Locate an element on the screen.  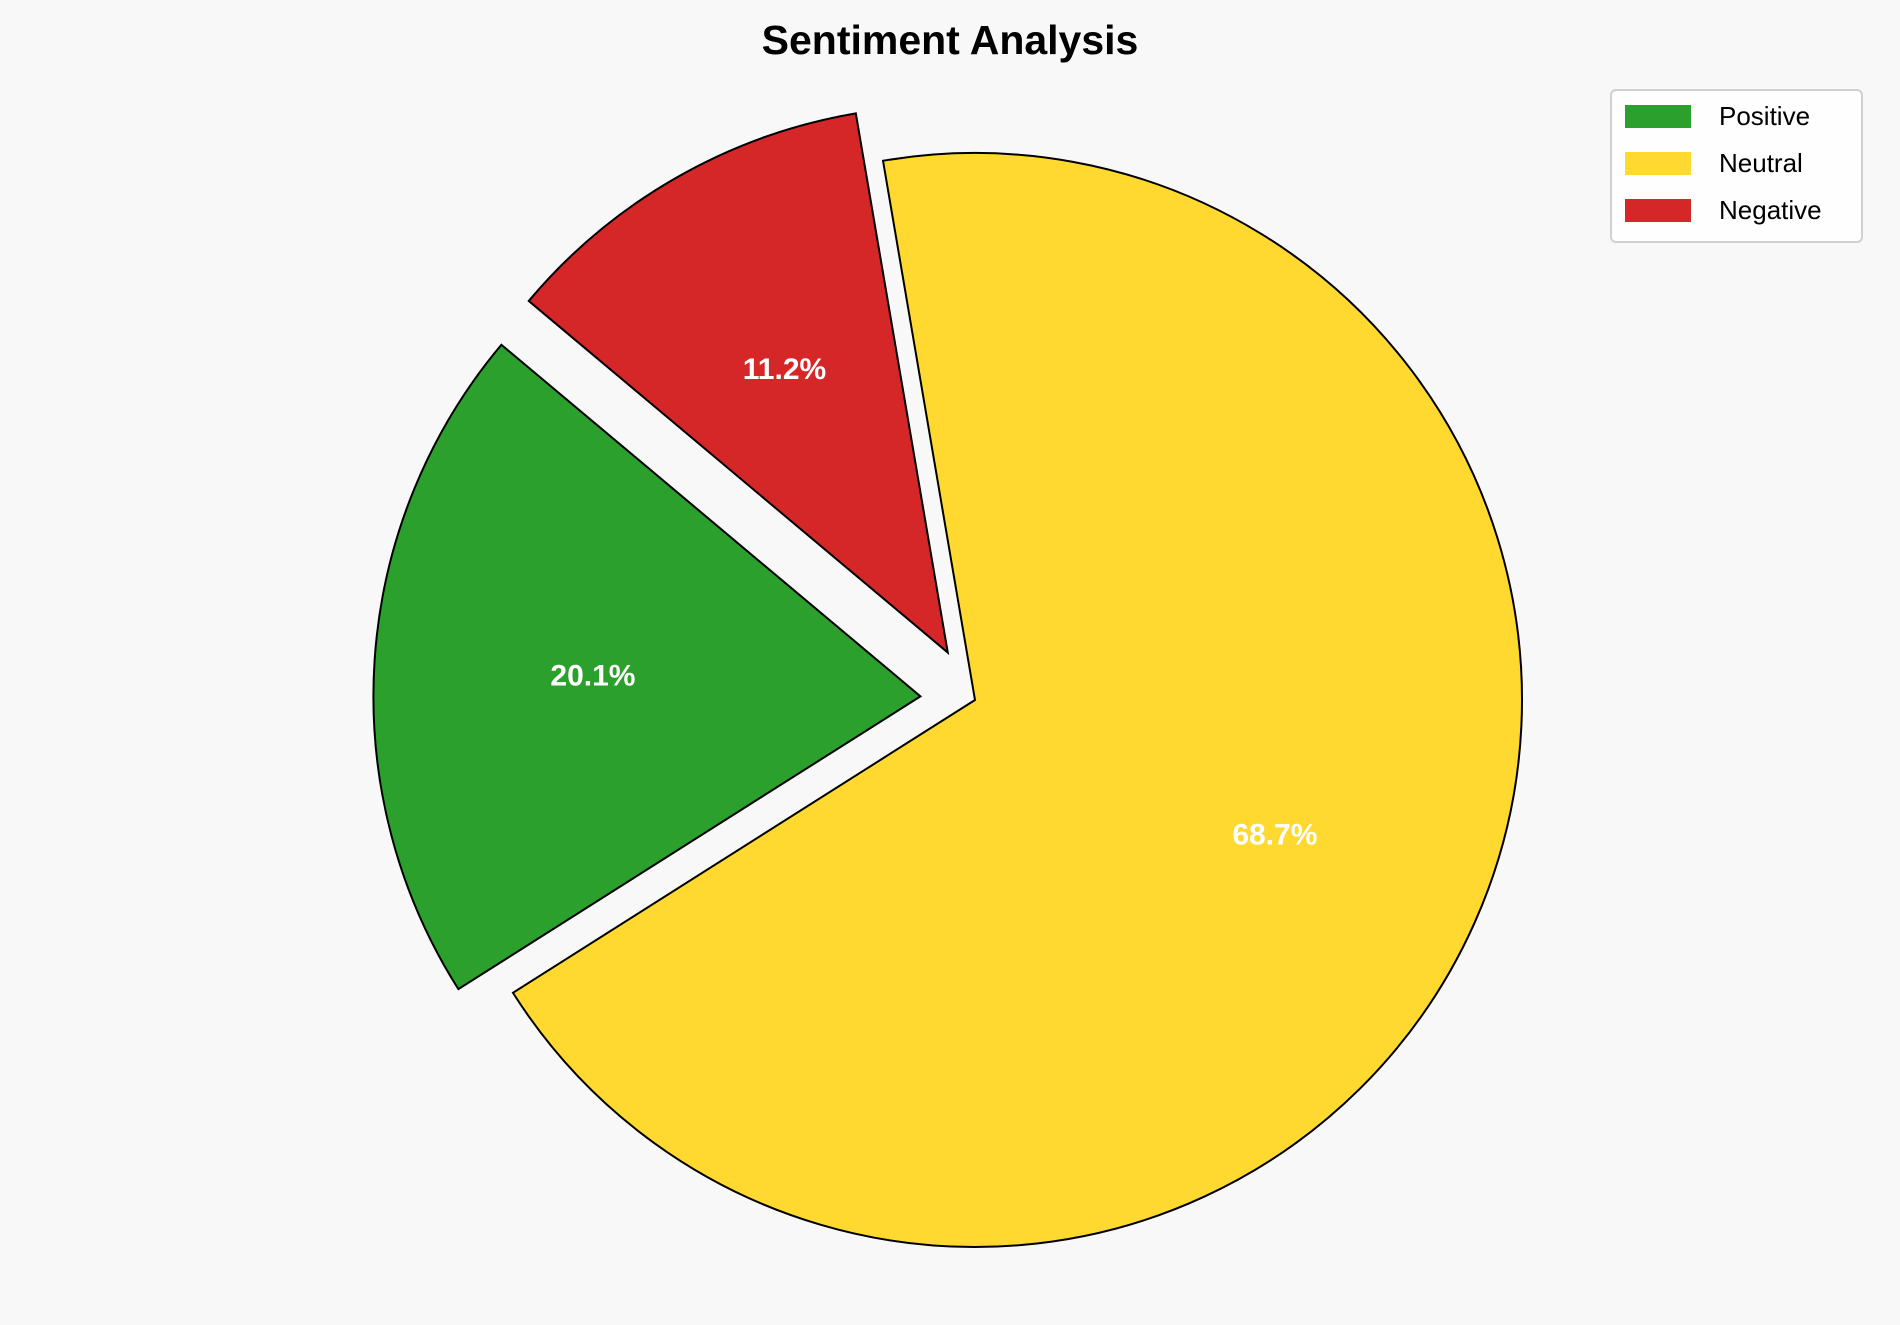
pie-label-neutral: 68.7% is located at coordinates (1274, 834).